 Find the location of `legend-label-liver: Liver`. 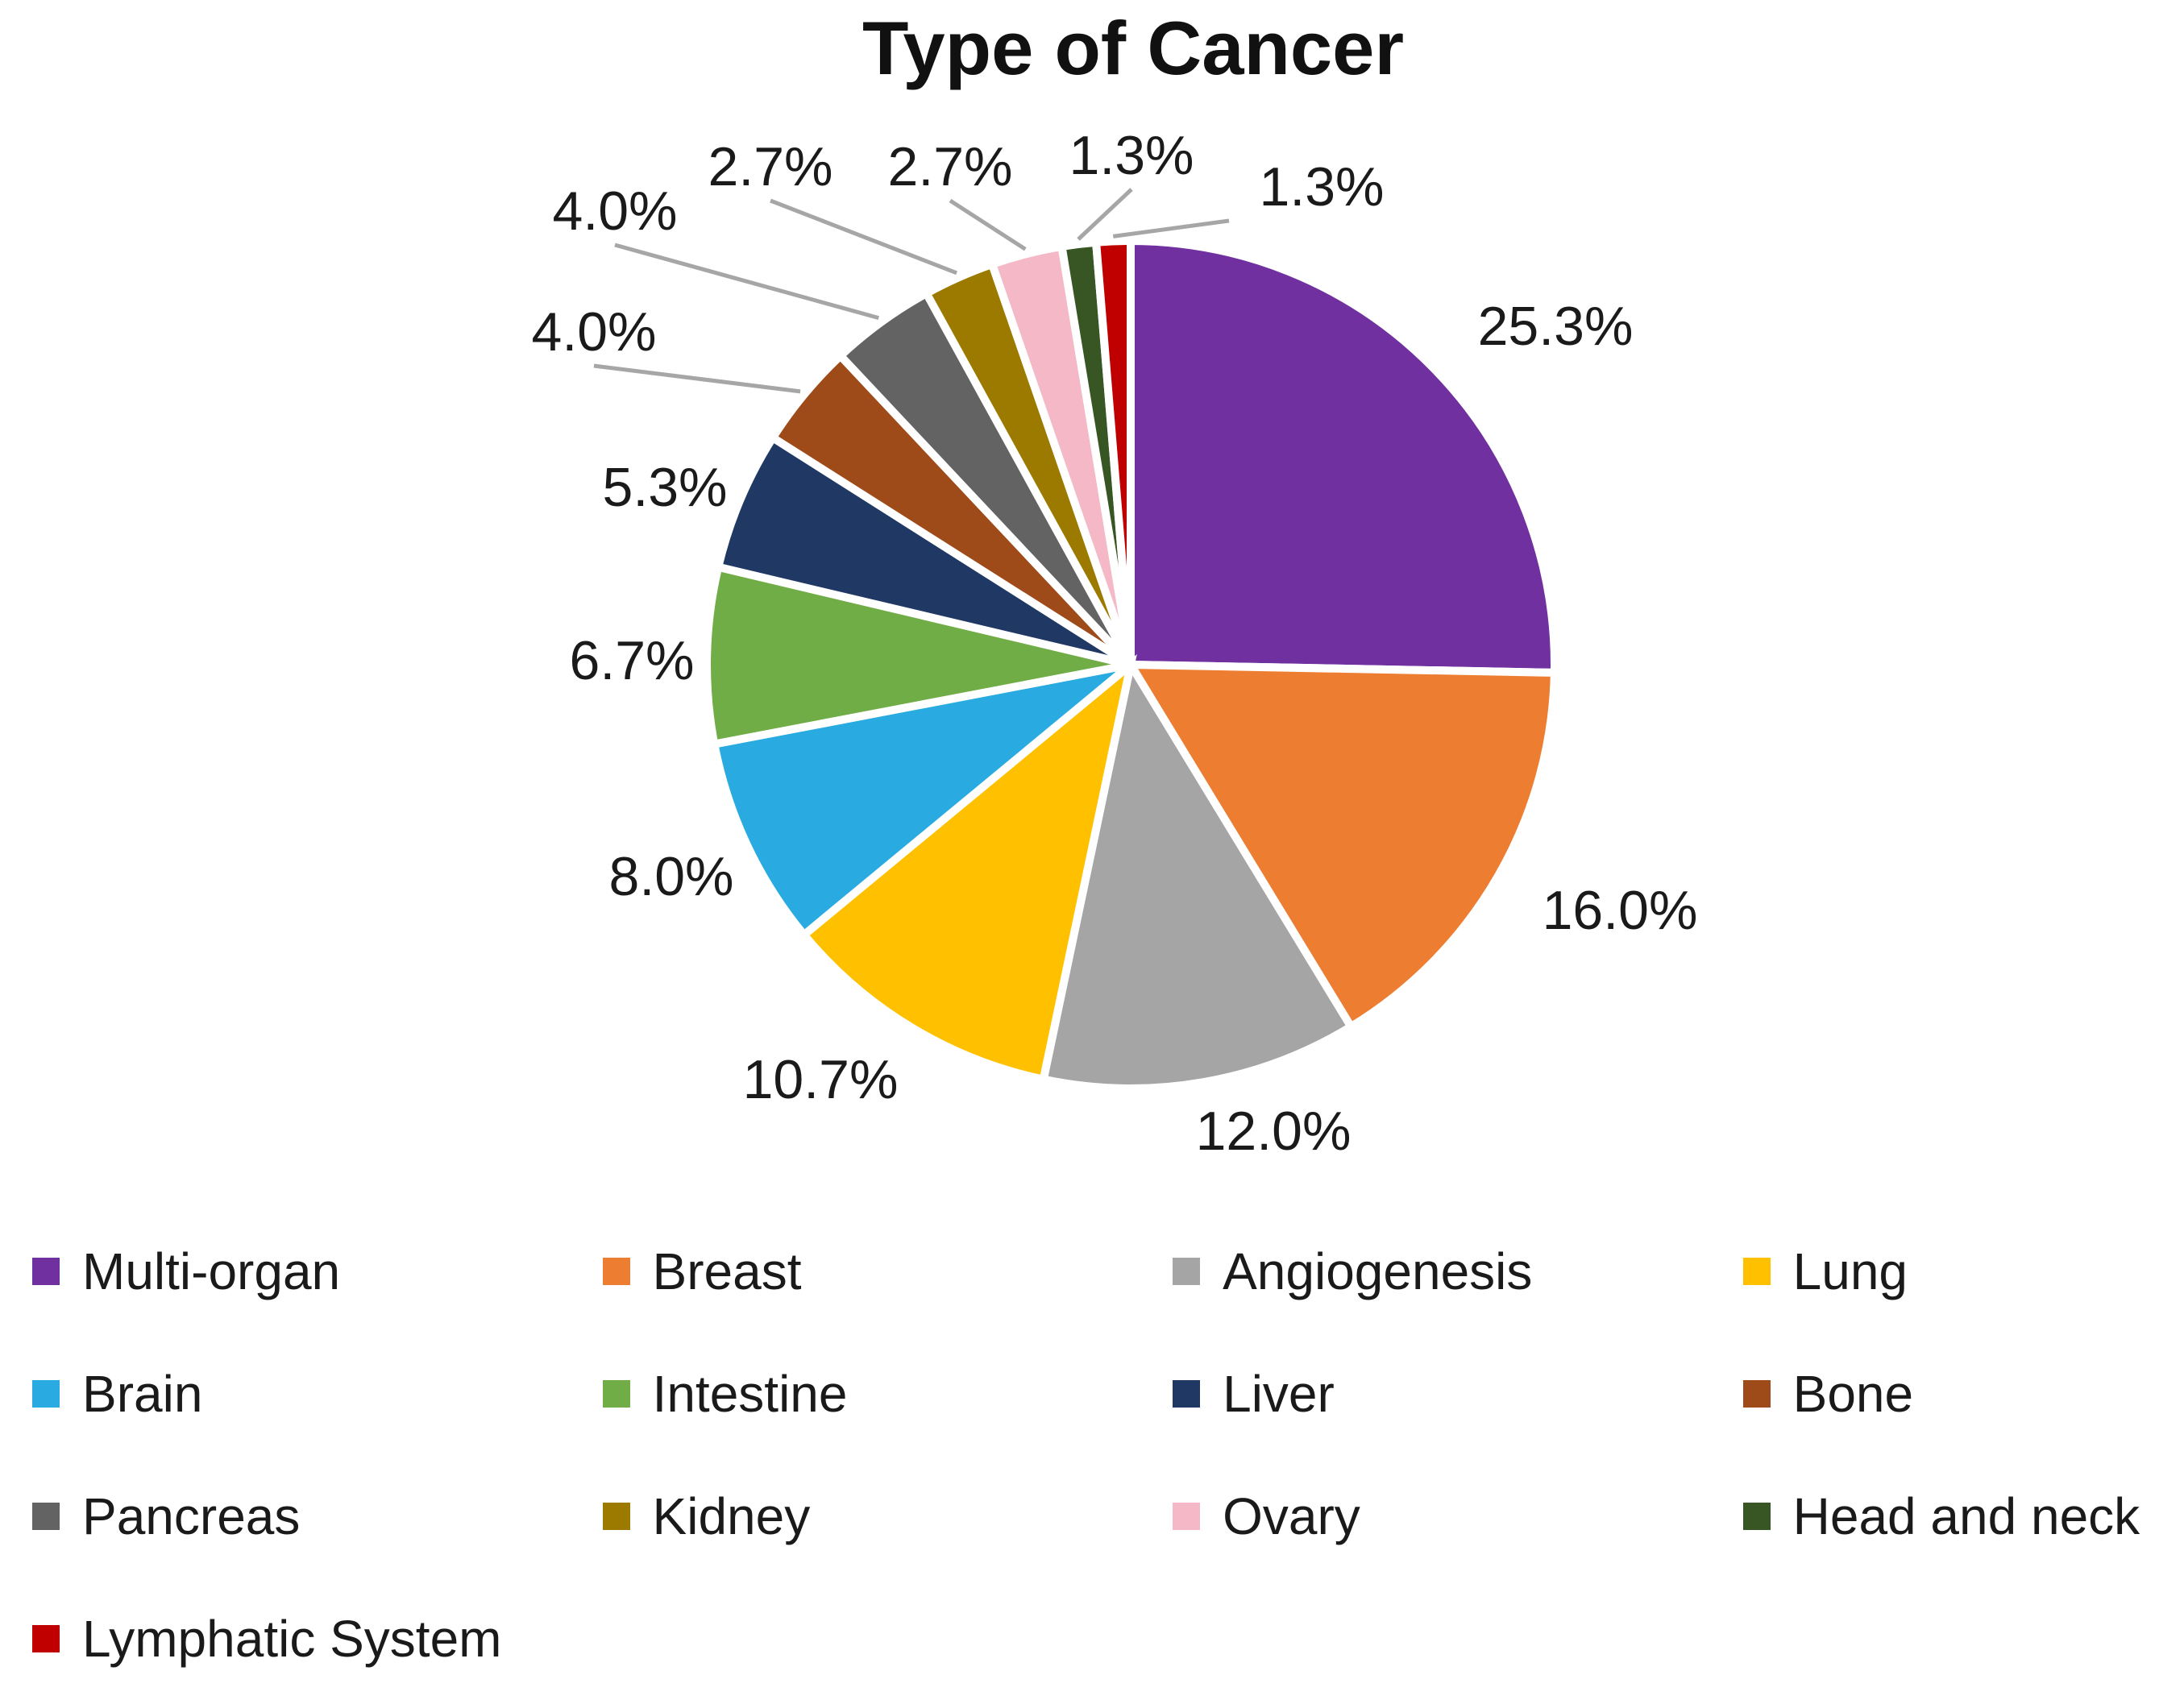

legend-label-liver: Liver is located at coordinates (1279, 1394).